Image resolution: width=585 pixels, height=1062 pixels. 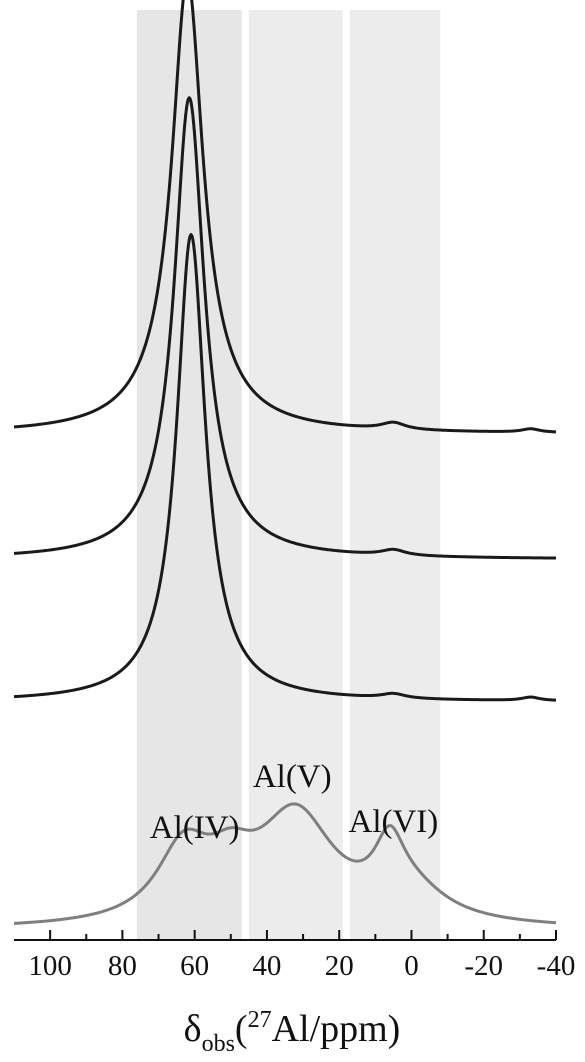 What do you see at coordinates (411, 966) in the screenshot?
I see `x-tick-label: 0` at bounding box center [411, 966].